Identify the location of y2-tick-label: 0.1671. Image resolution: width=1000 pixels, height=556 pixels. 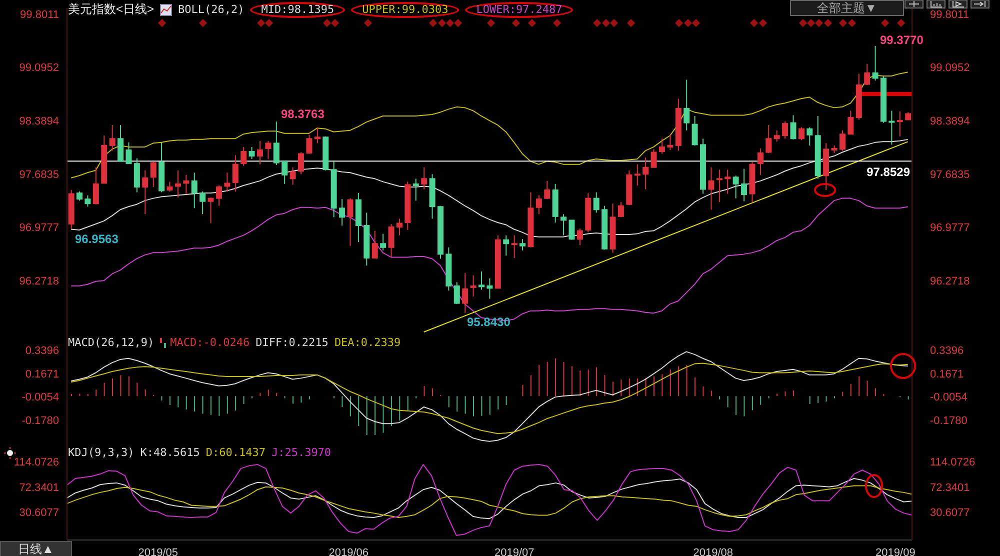
(947, 374).